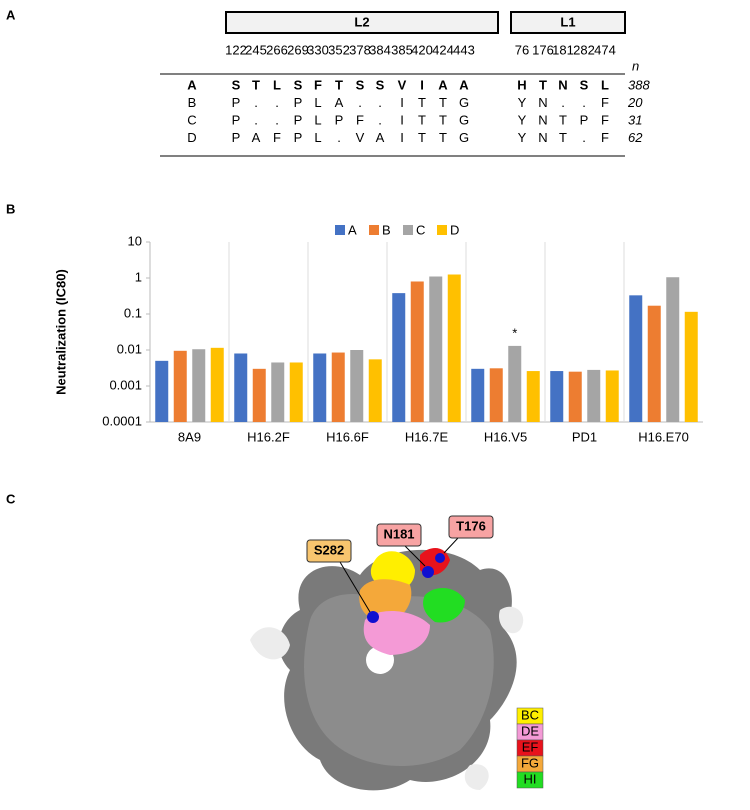 This screenshot has height=810, width=750. Describe the element at coordinates (584, 49) in the screenshot. I see `position-label: 282` at that location.